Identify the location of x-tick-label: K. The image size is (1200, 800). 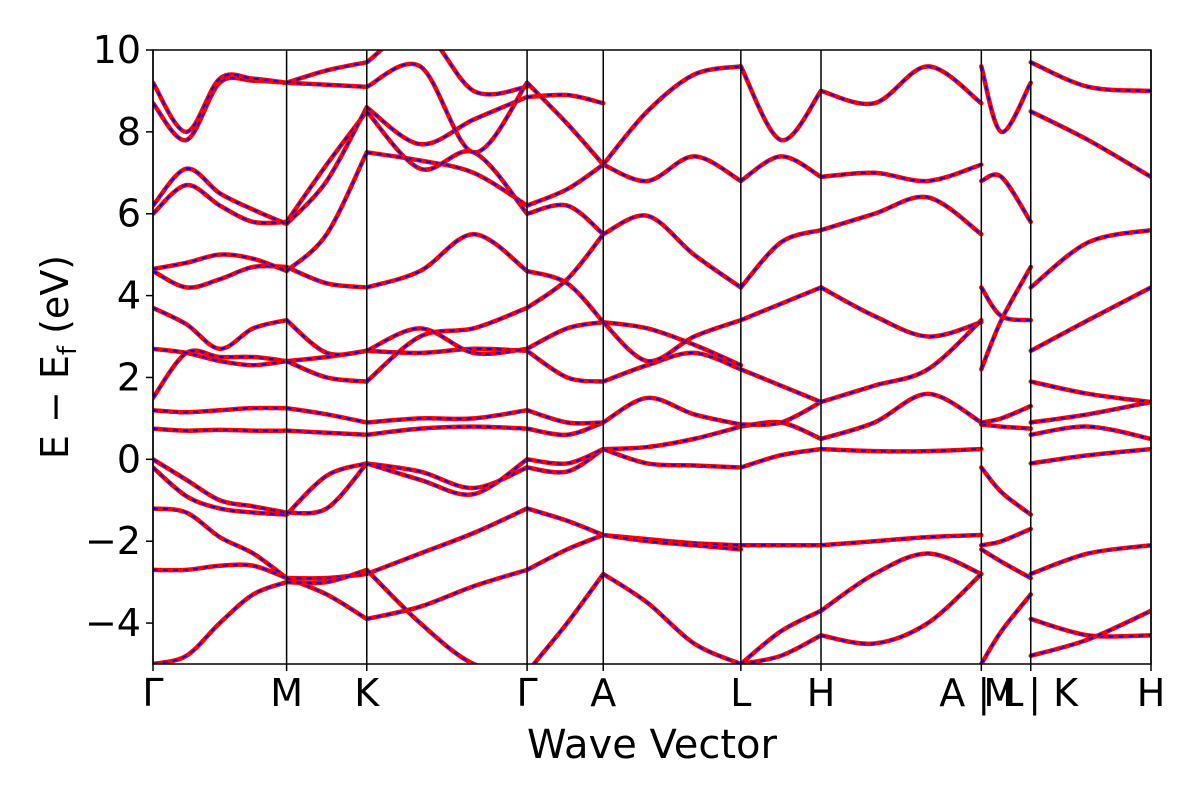
(367, 693).